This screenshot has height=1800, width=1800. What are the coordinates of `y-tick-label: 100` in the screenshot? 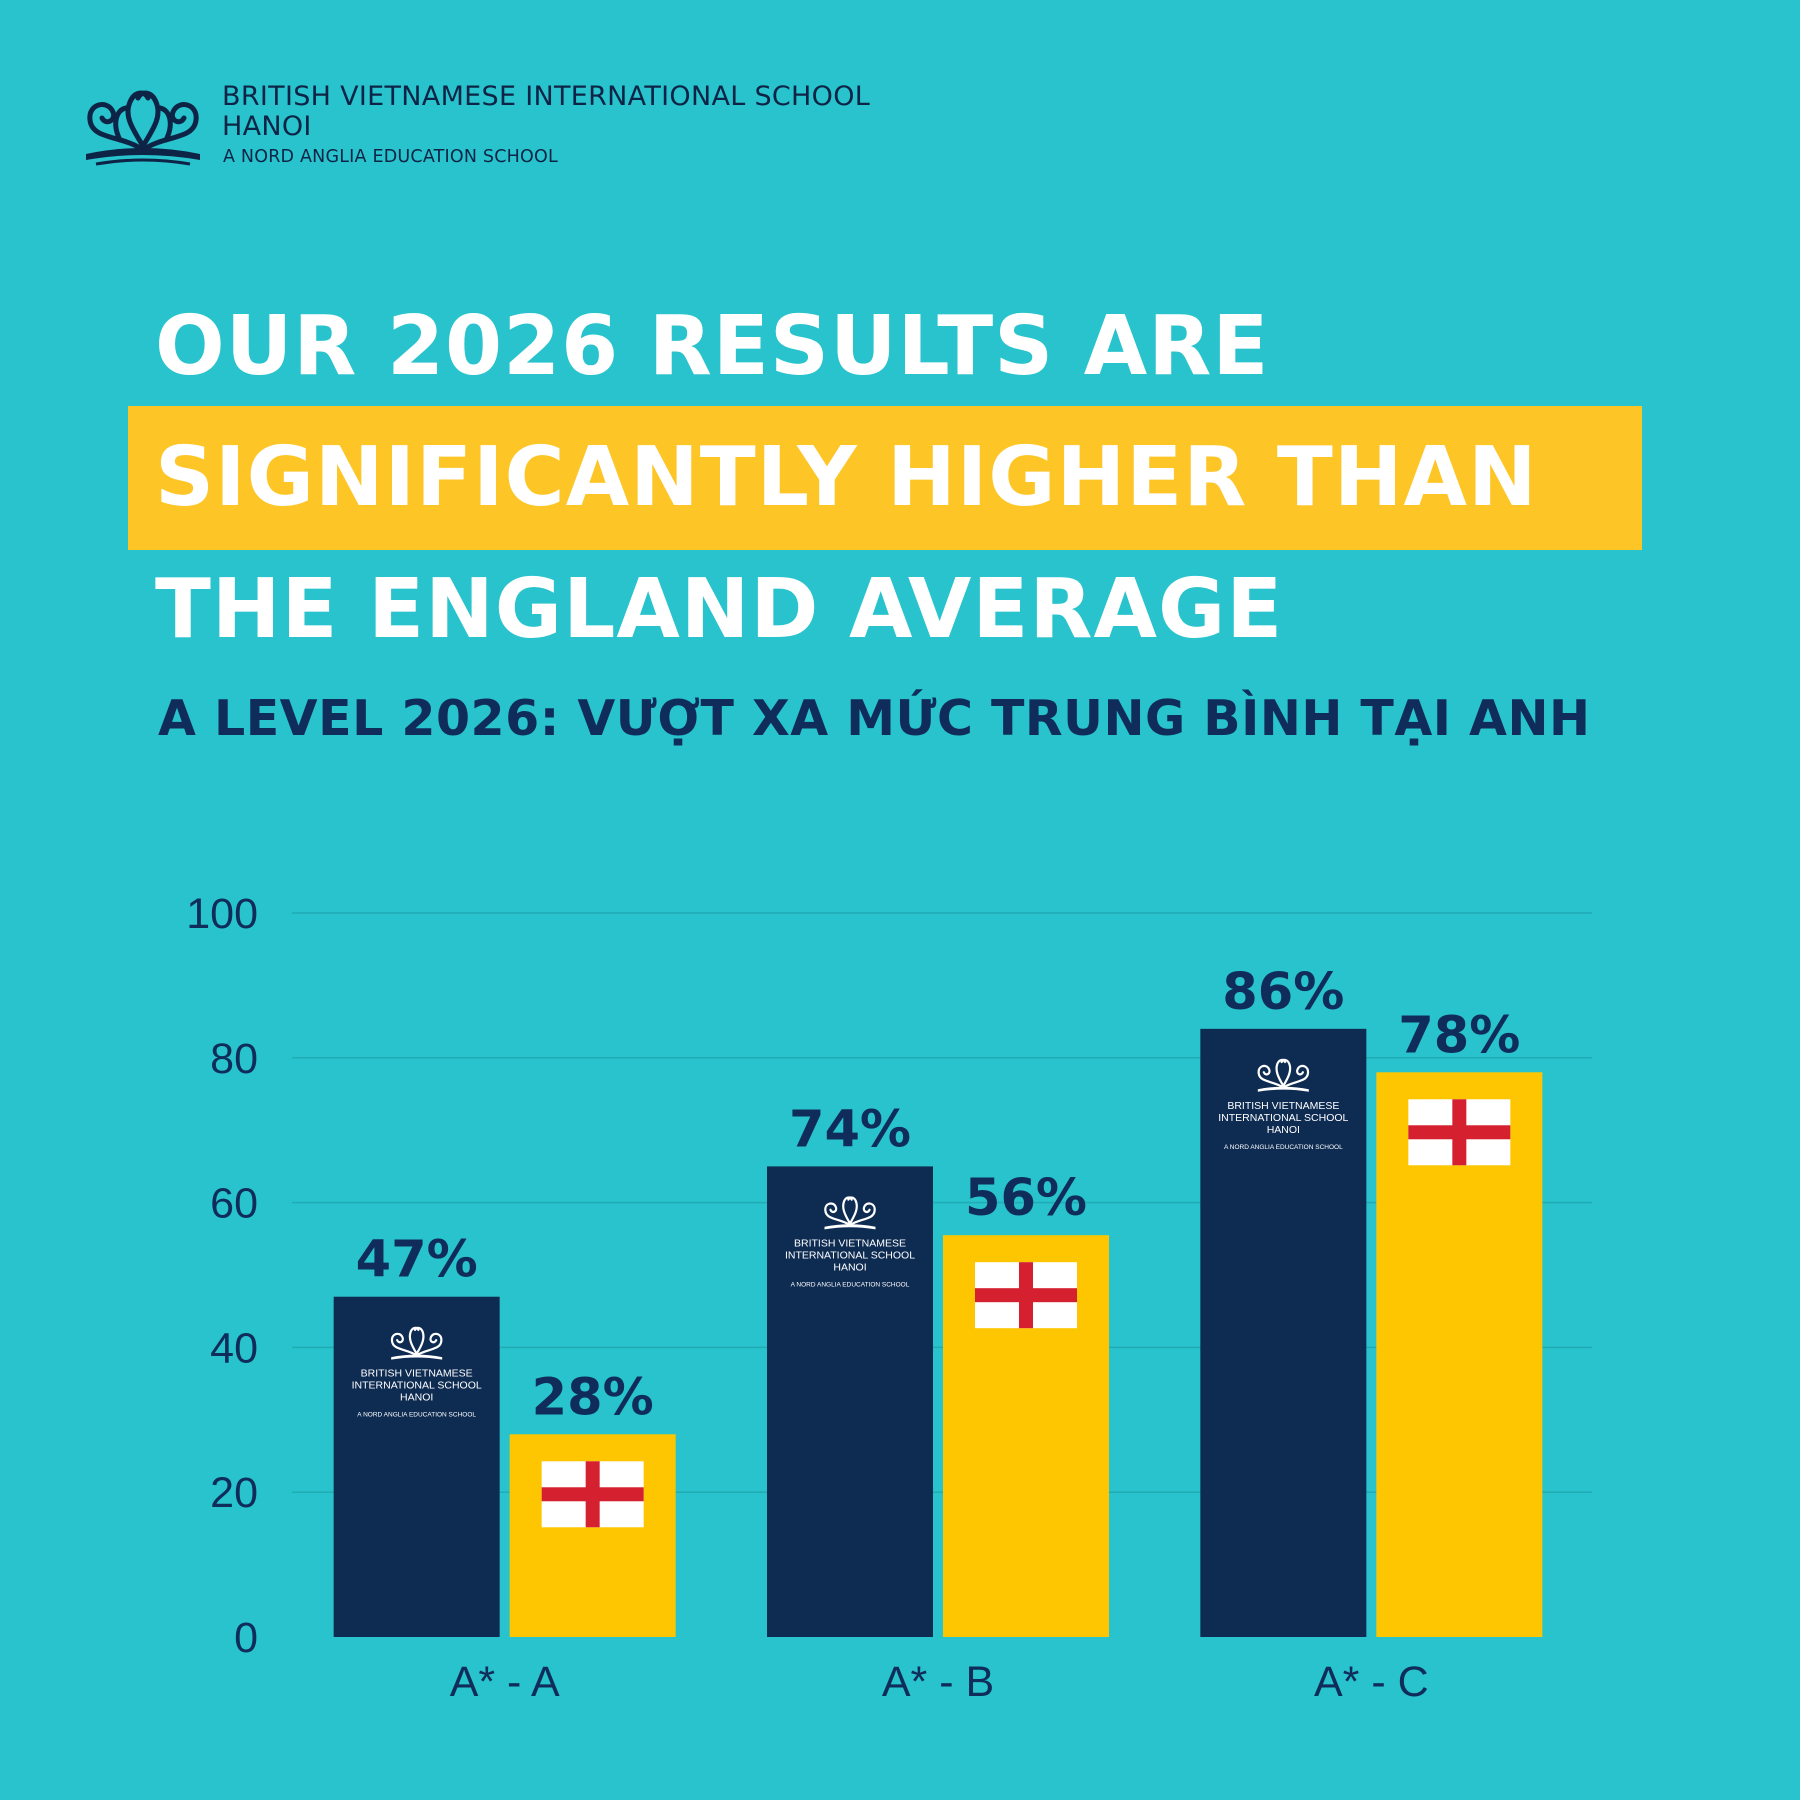 It's located at (222, 914).